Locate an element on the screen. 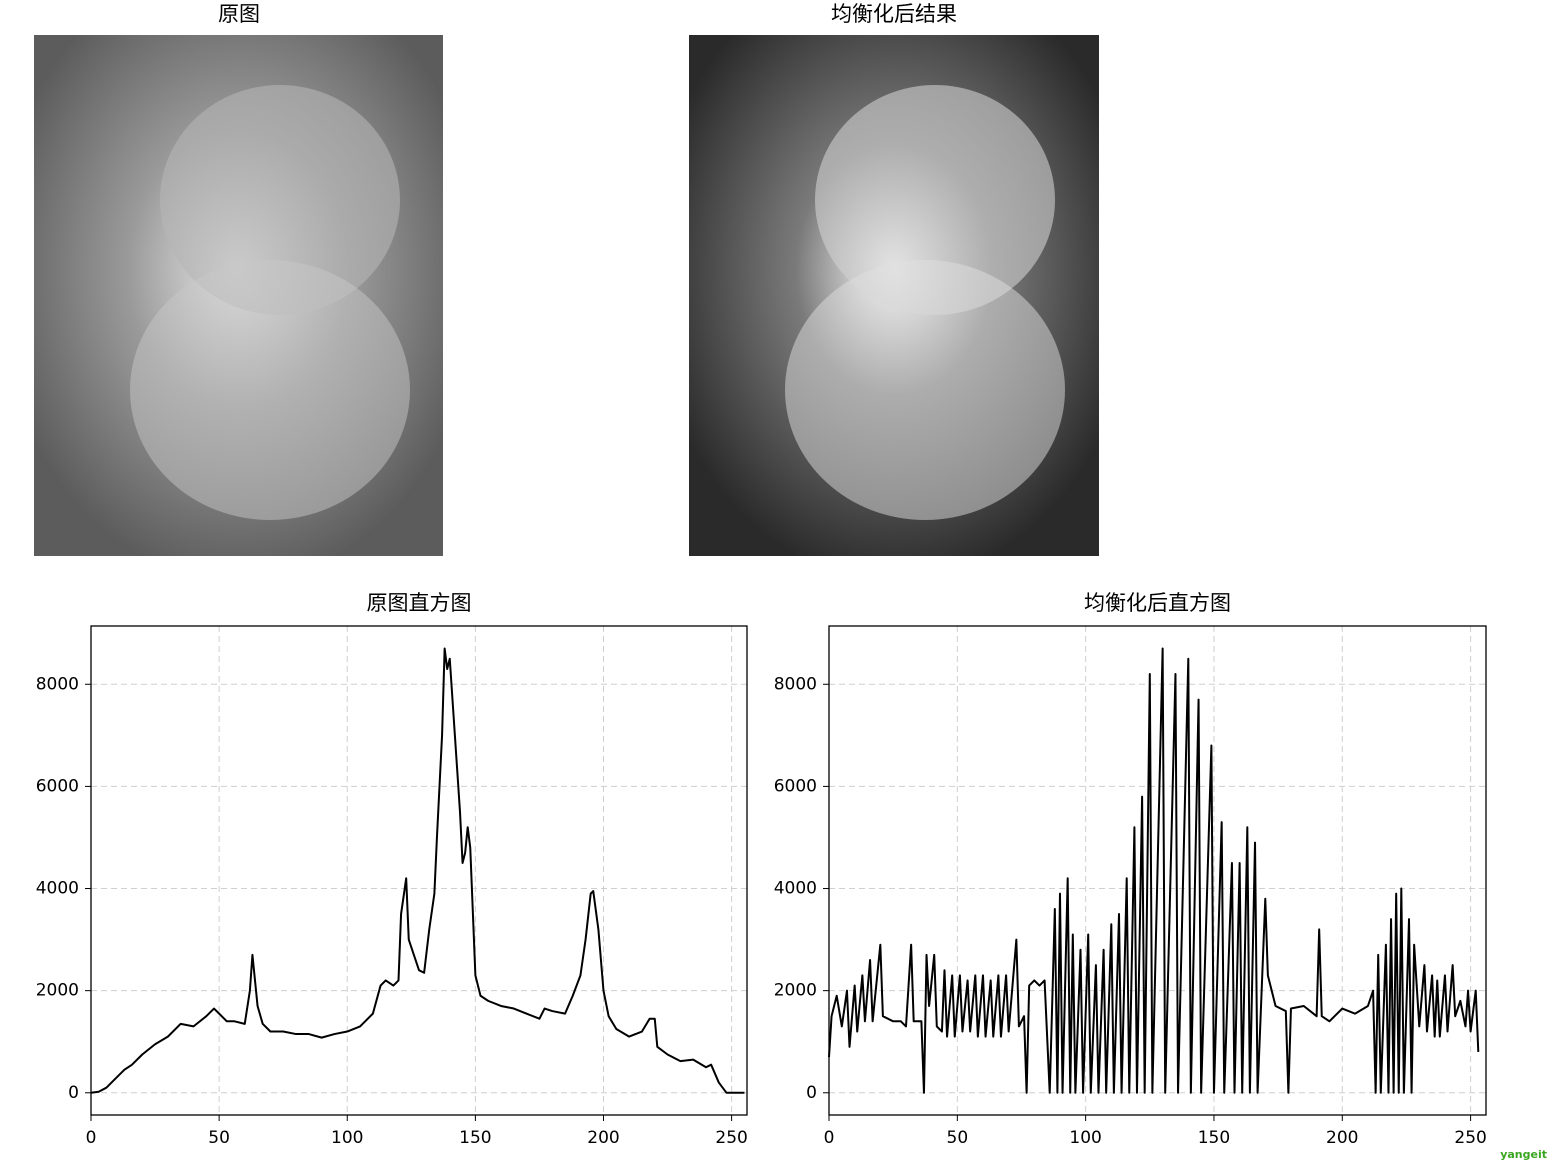 The width and height of the screenshot is (1559, 1171). image-title: 均衡化后结果 is located at coordinates (894, 14).